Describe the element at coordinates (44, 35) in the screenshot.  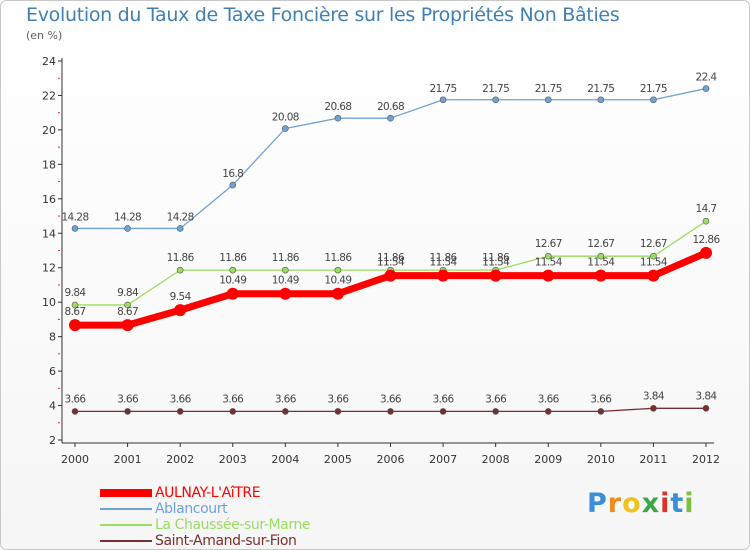
I see `chart-subtitle: (en %)` at that location.